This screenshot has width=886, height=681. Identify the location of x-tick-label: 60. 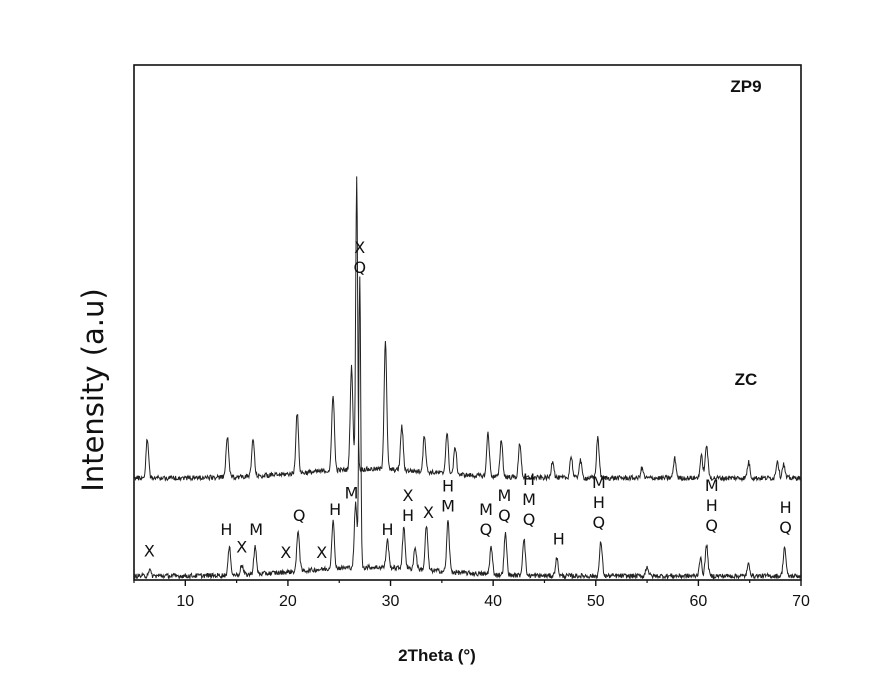
(698, 601).